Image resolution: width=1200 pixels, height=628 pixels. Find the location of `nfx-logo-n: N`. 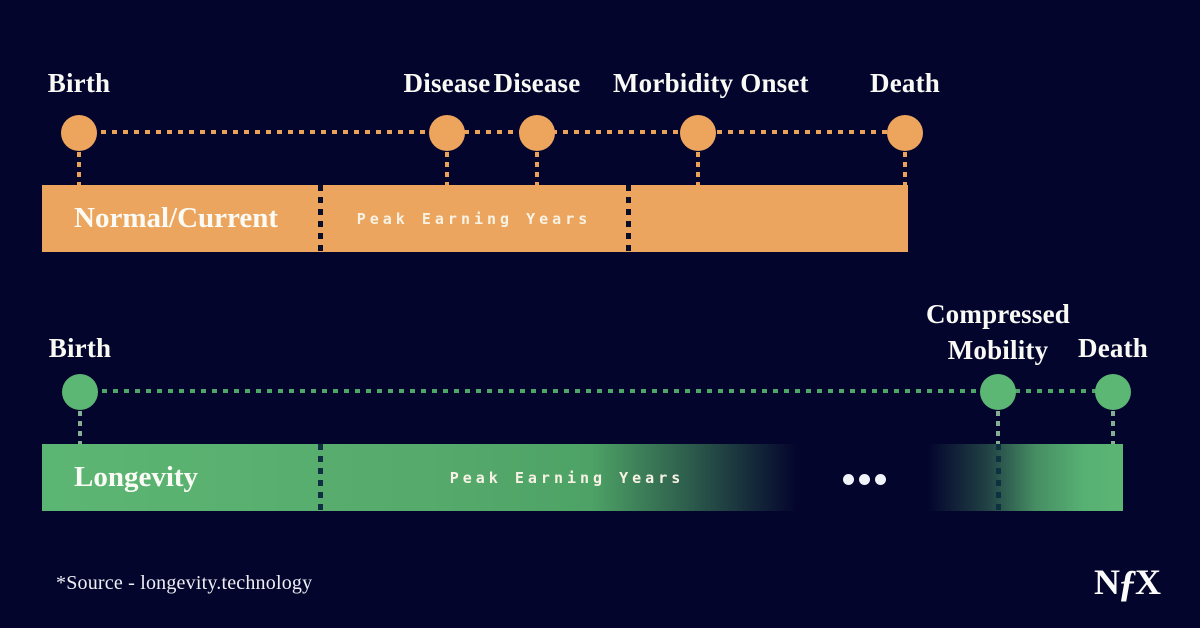

nfx-logo-n: N is located at coordinates (1107, 582).